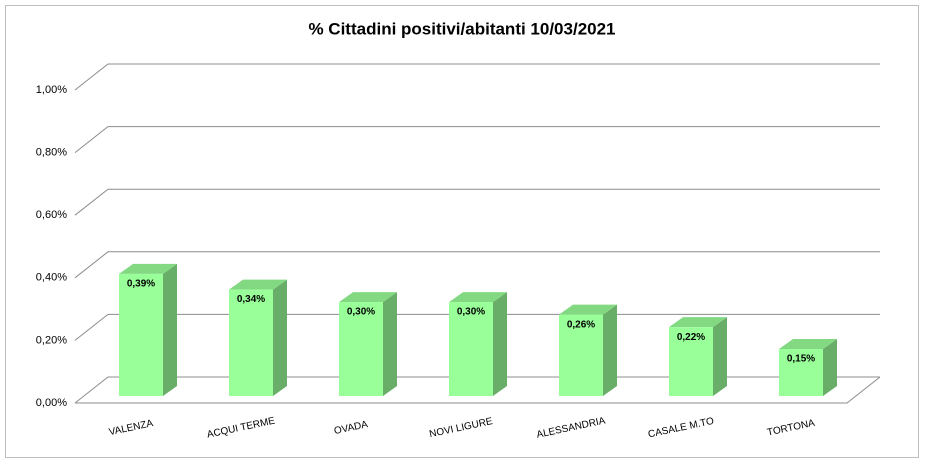 The height and width of the screenshot is (467, 925). What do you see at coordinates (51, 403) in the screenshot?
I see `y-tick-label: 0,00%` at bounding box center [51, 403].